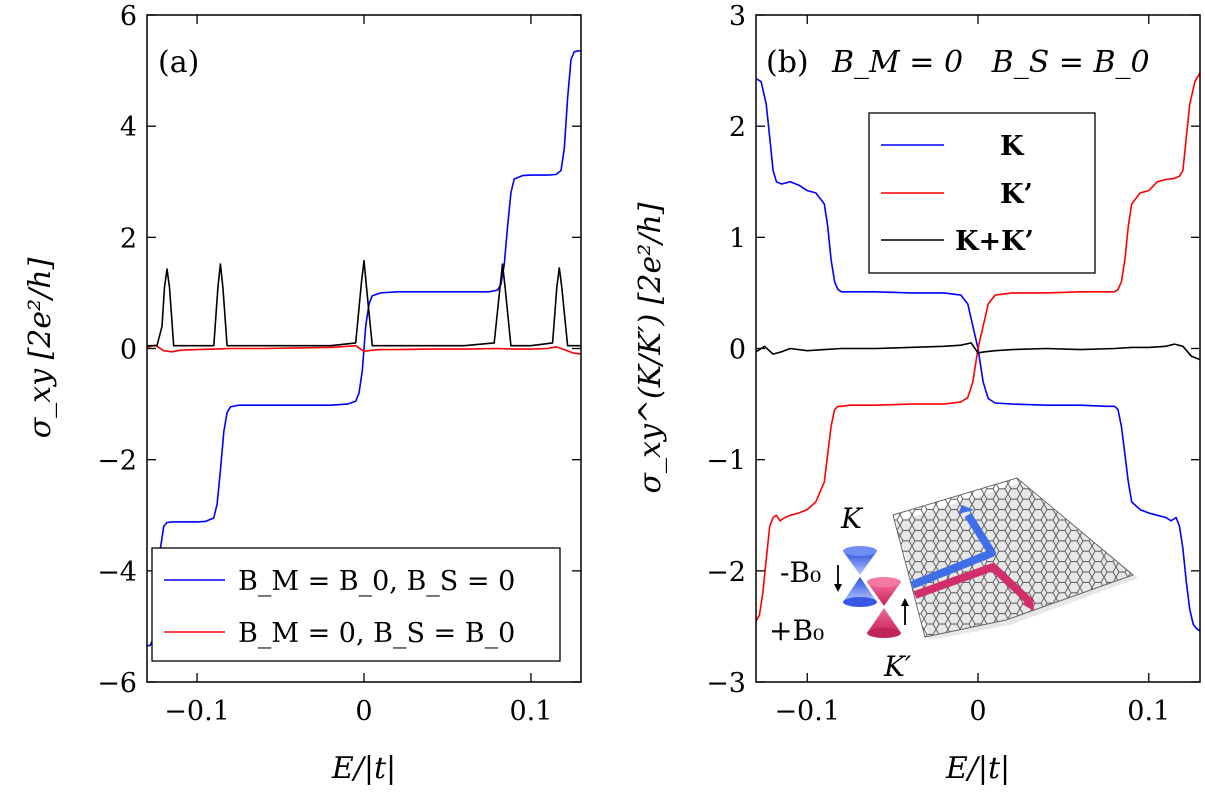 This screenshot has height=793, width=1205. What do you see at coordinates (117, 461) in the screenshot?
I see `panel-a-y-tick-label: −2` at bounding box center [117, 461].